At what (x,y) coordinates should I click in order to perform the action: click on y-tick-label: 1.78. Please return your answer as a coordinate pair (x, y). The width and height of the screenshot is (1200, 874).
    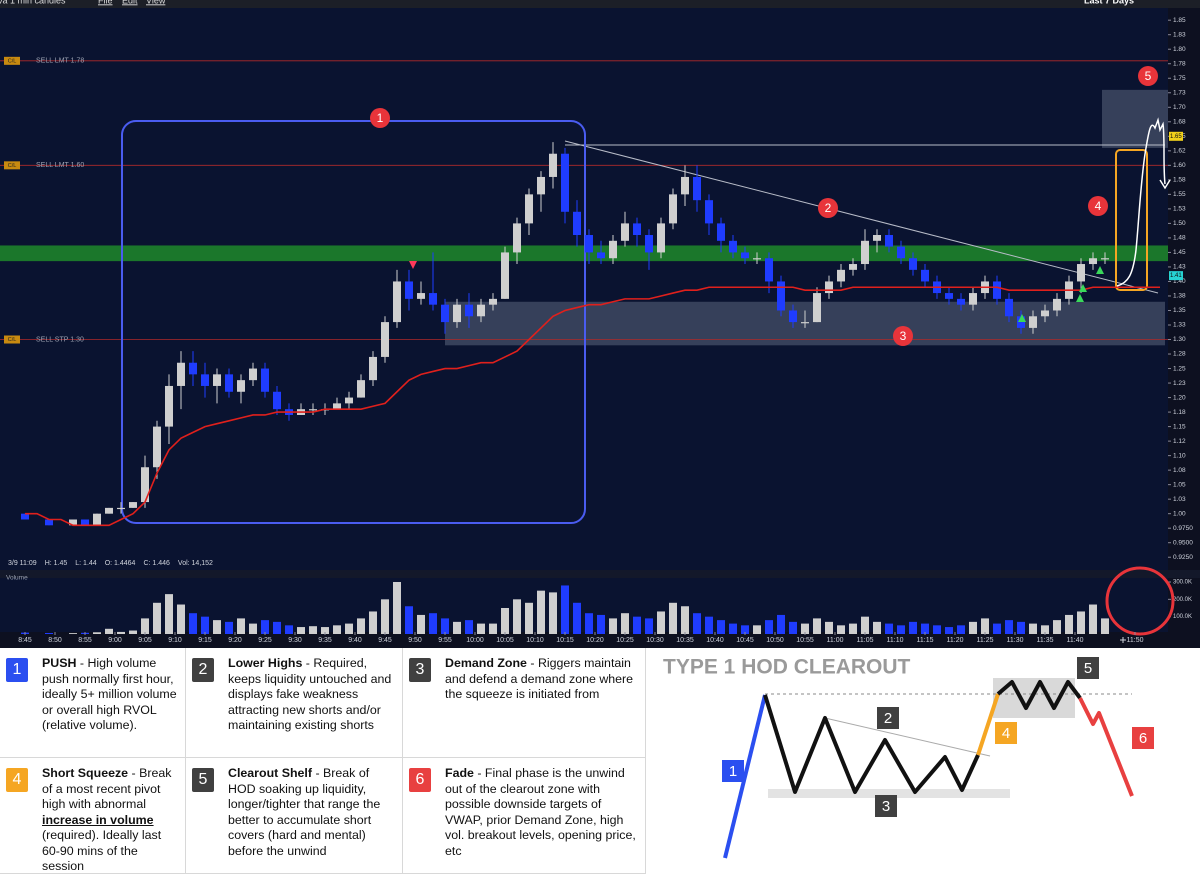
    Looking at the image, I should click on (1179, 63).